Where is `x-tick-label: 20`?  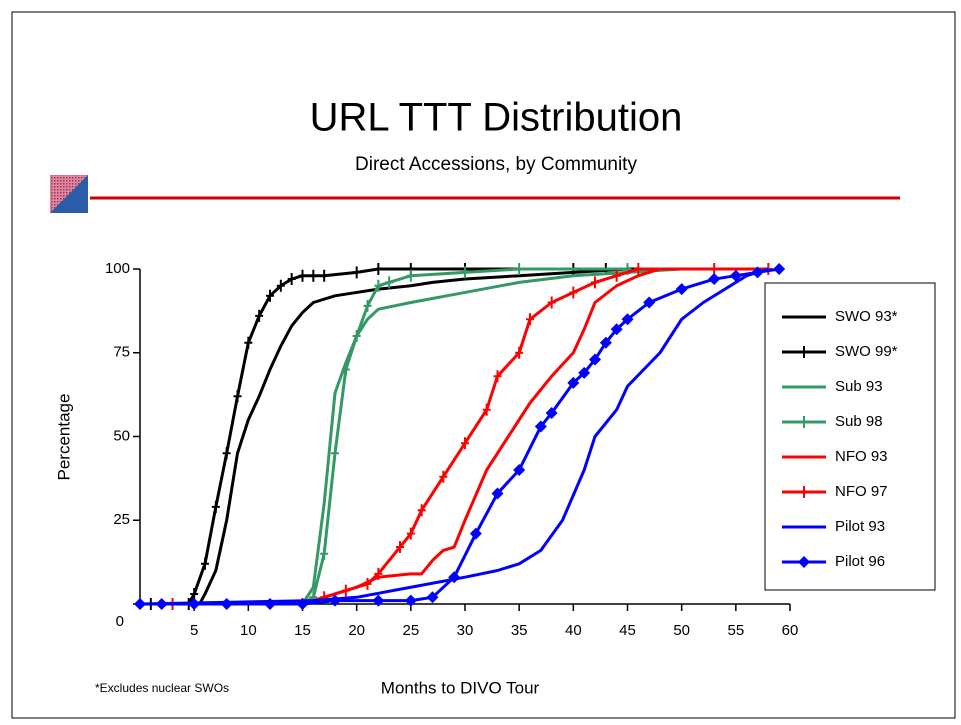 x-tick-label: 20 is located at coordinates (356, 630).